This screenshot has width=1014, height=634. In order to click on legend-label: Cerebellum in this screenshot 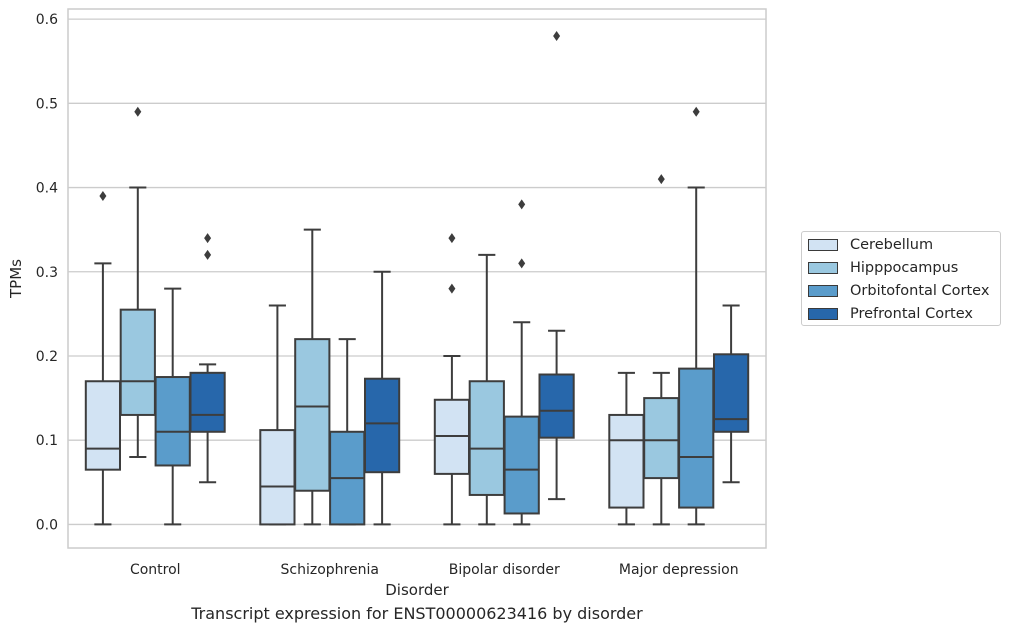, I will do `click(892, 245)`.